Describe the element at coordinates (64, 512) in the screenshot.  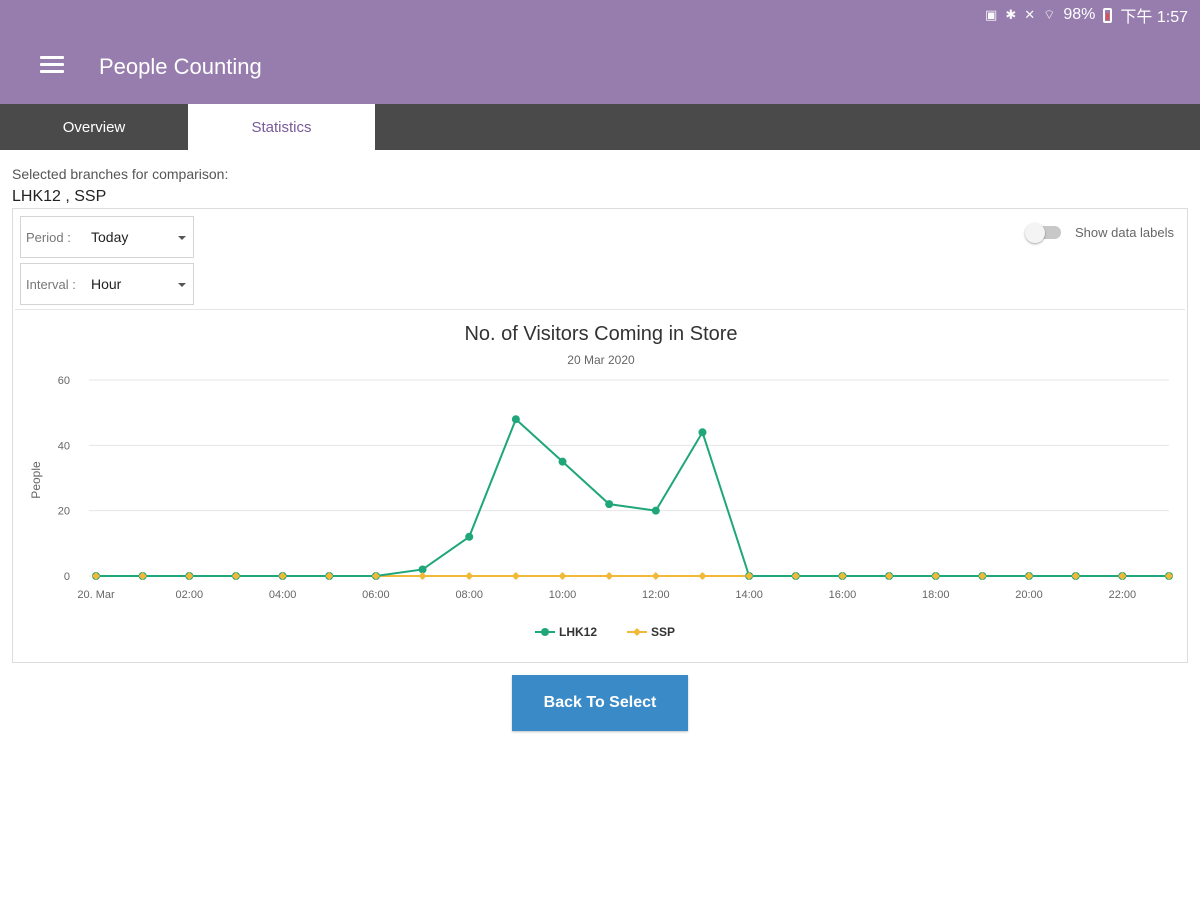
I see `y-tick-label: 20` at that location.